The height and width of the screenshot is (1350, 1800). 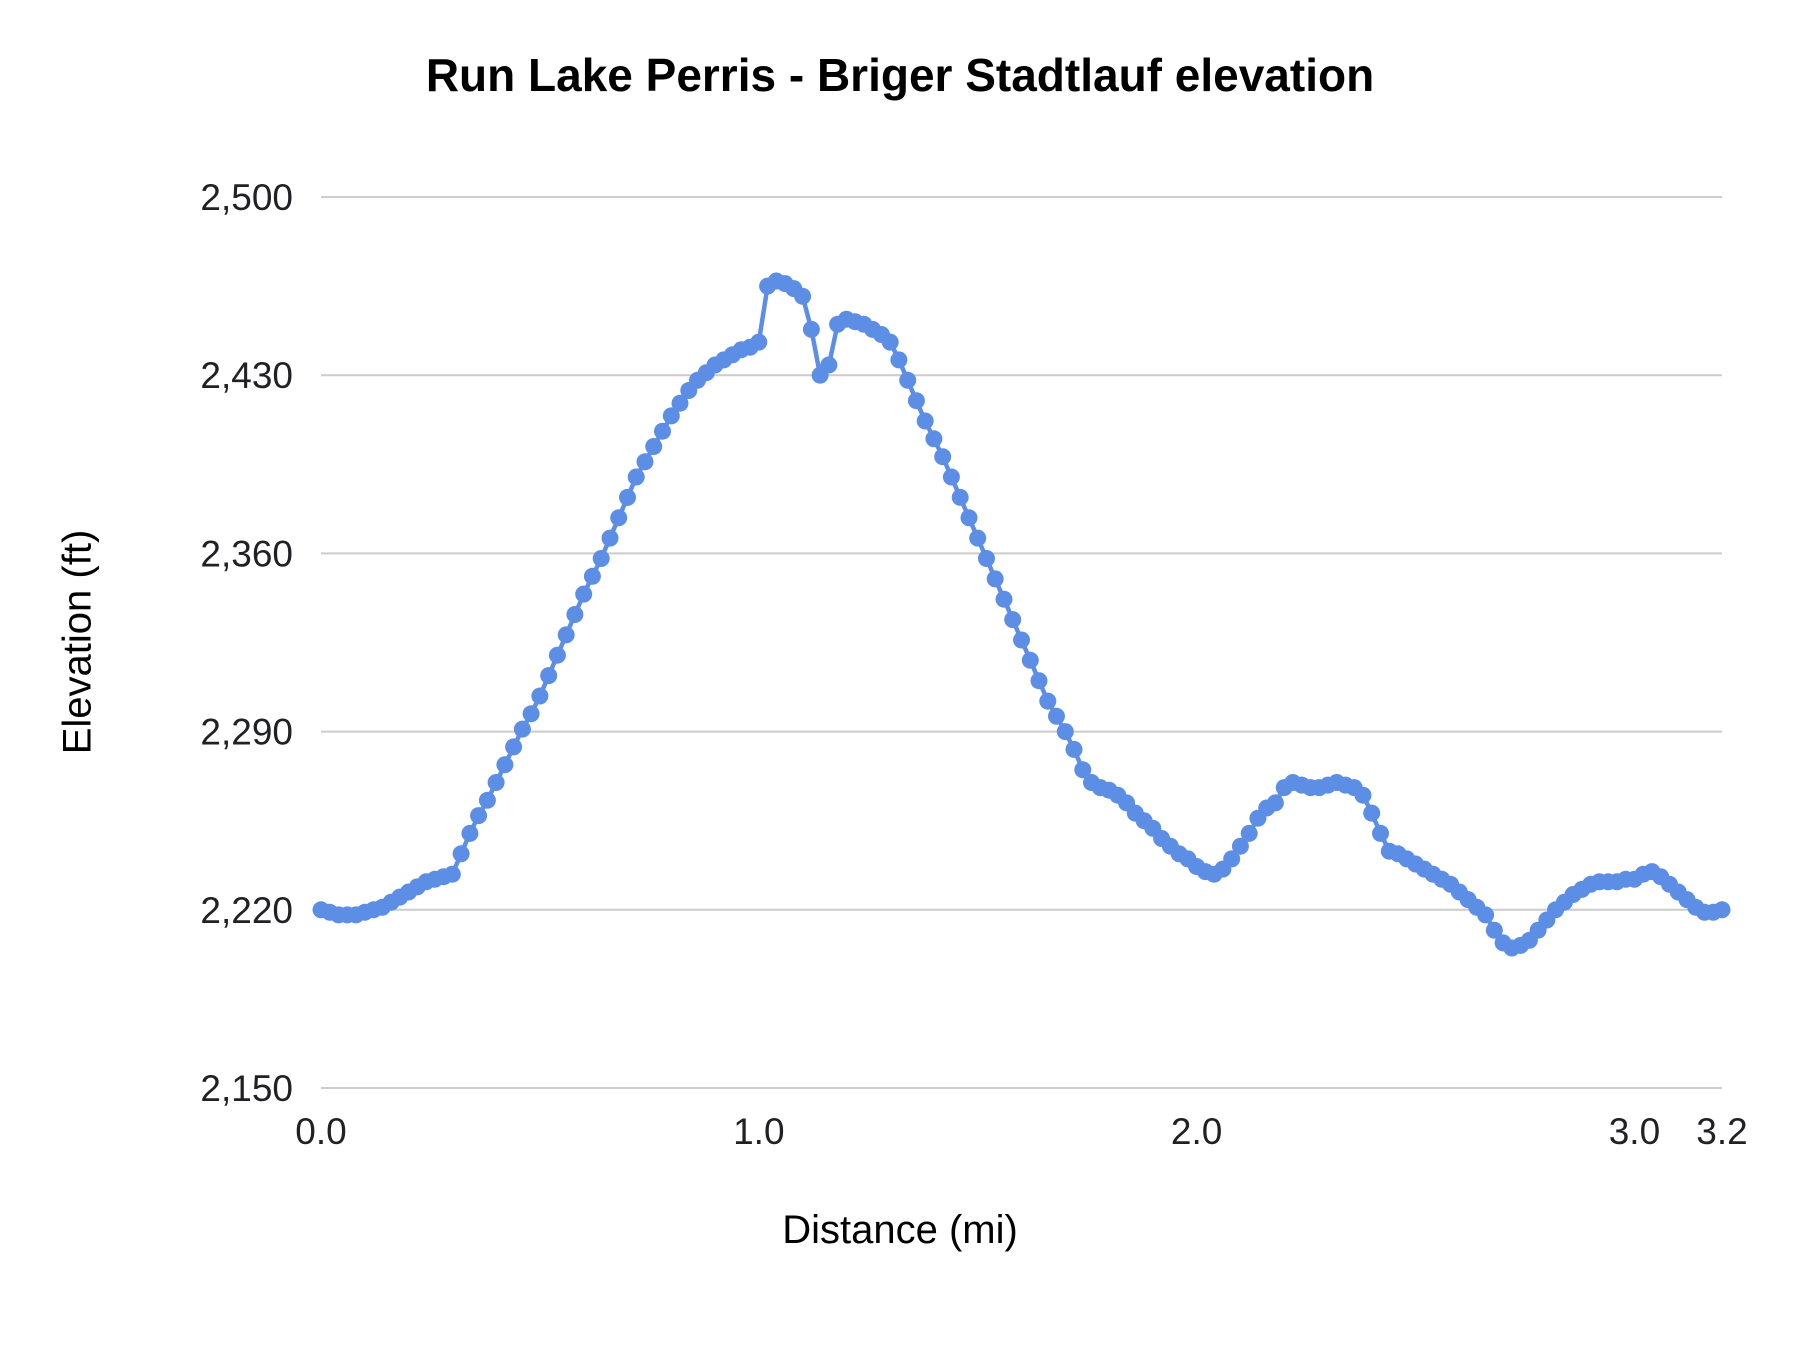 What do you see at coordinates (246, 197) in the screenshot?
I see `y-tick-label: 2,500` at bounding box center [246, 197].